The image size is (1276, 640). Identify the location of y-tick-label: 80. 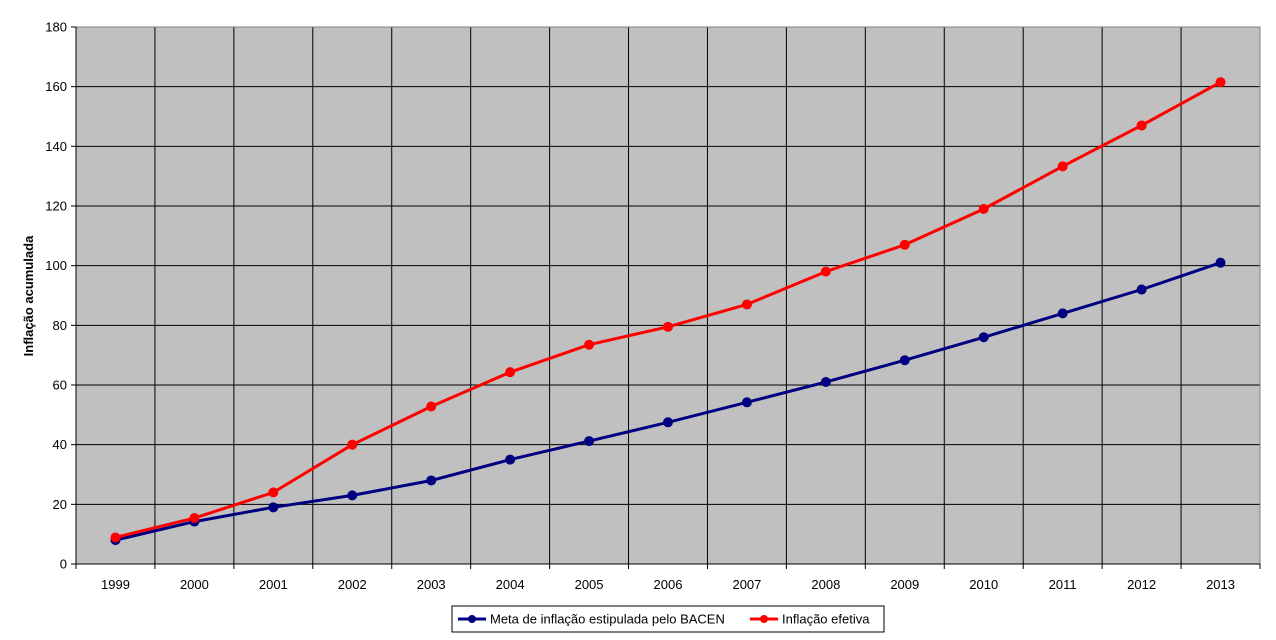
(60, 325).